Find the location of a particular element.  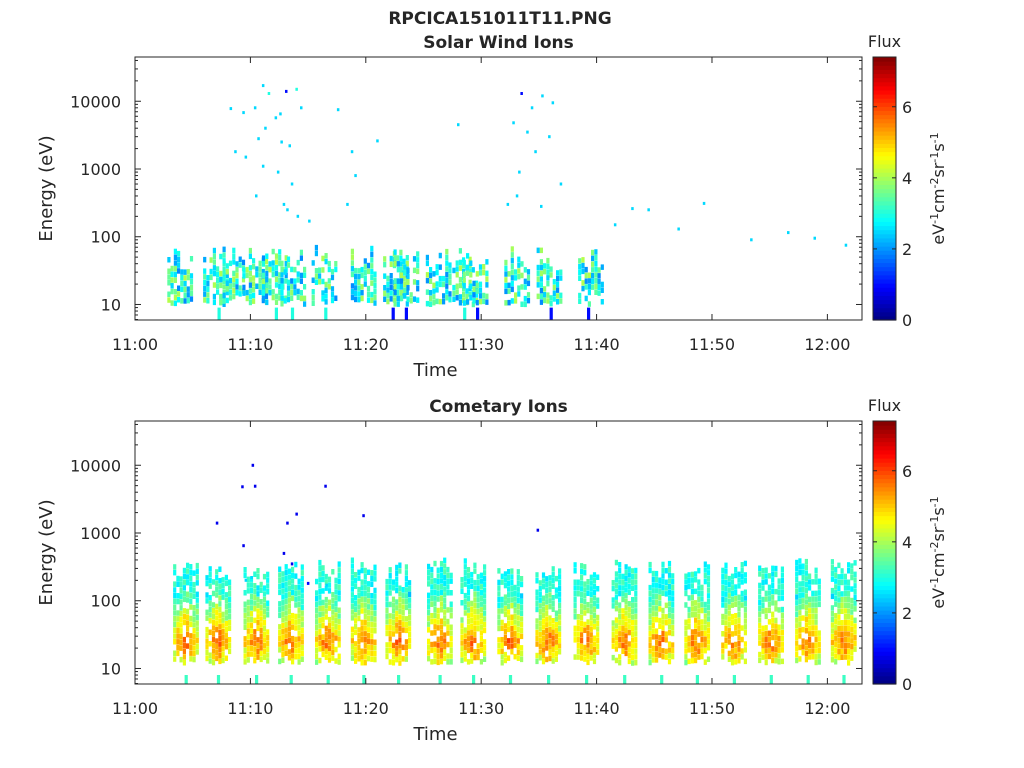

data-point is located at coordinates (243, 546).